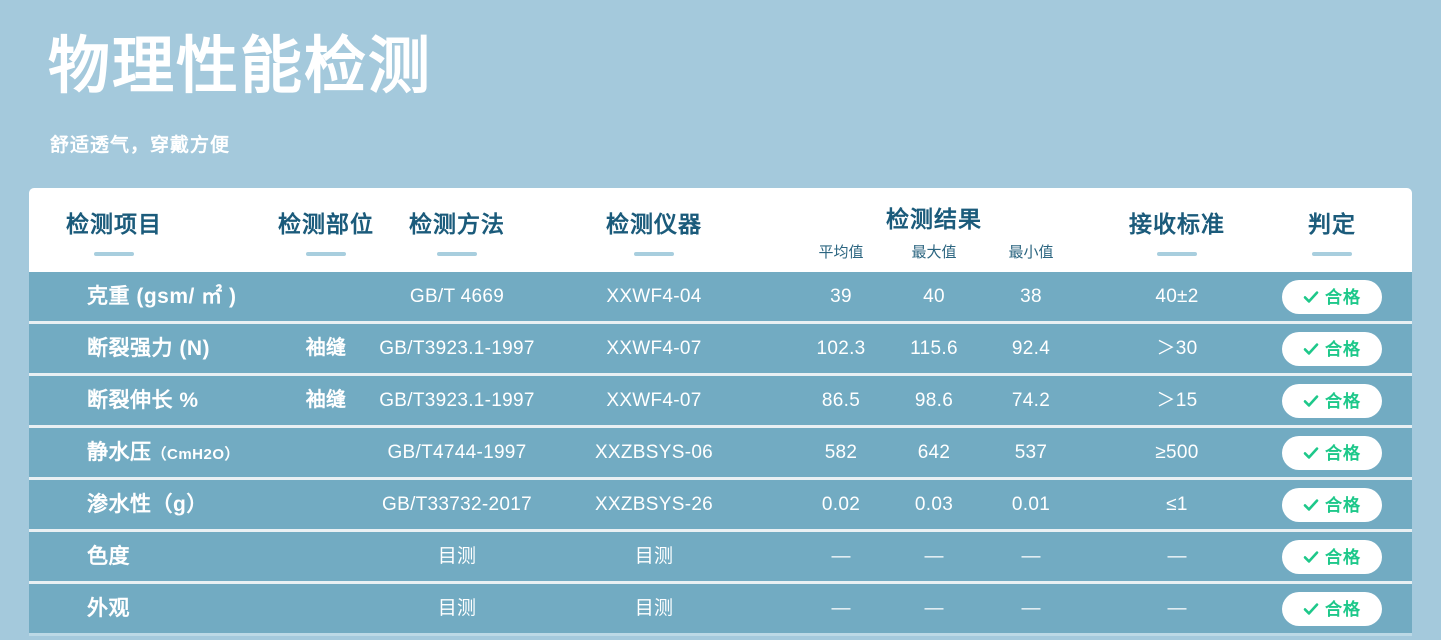  What do you see at coordinates (1332, 254) in the screenshot?
I see `column-header-verdict-underline` at bounding box center [1332, 254].